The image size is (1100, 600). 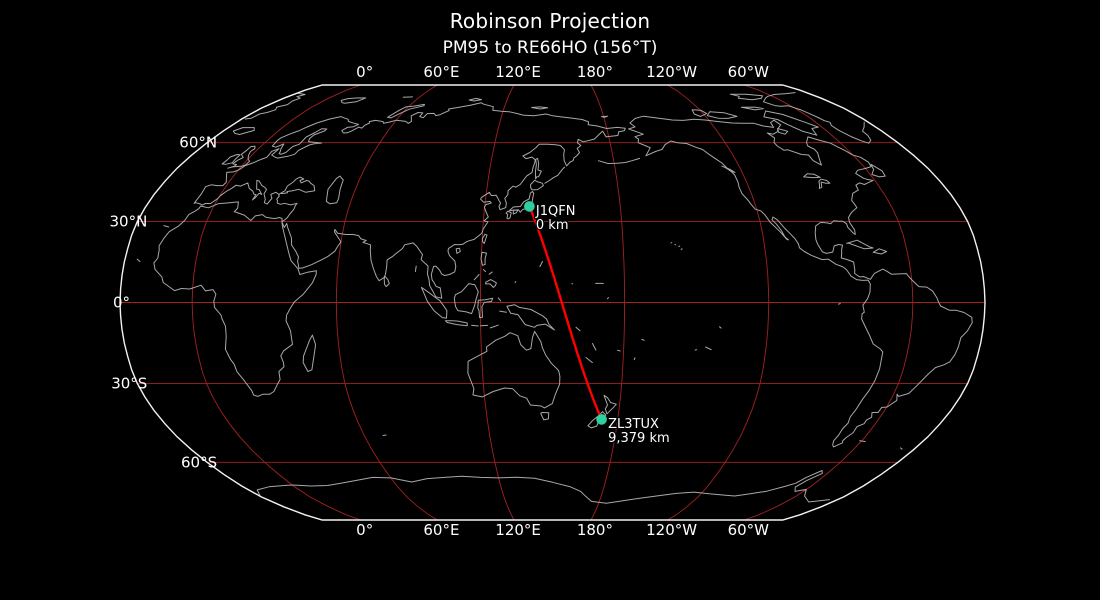 What do you see at coordinates (514, 369) in the screenshot?
I see `coastline-australia` at bounding box center [514, 369].